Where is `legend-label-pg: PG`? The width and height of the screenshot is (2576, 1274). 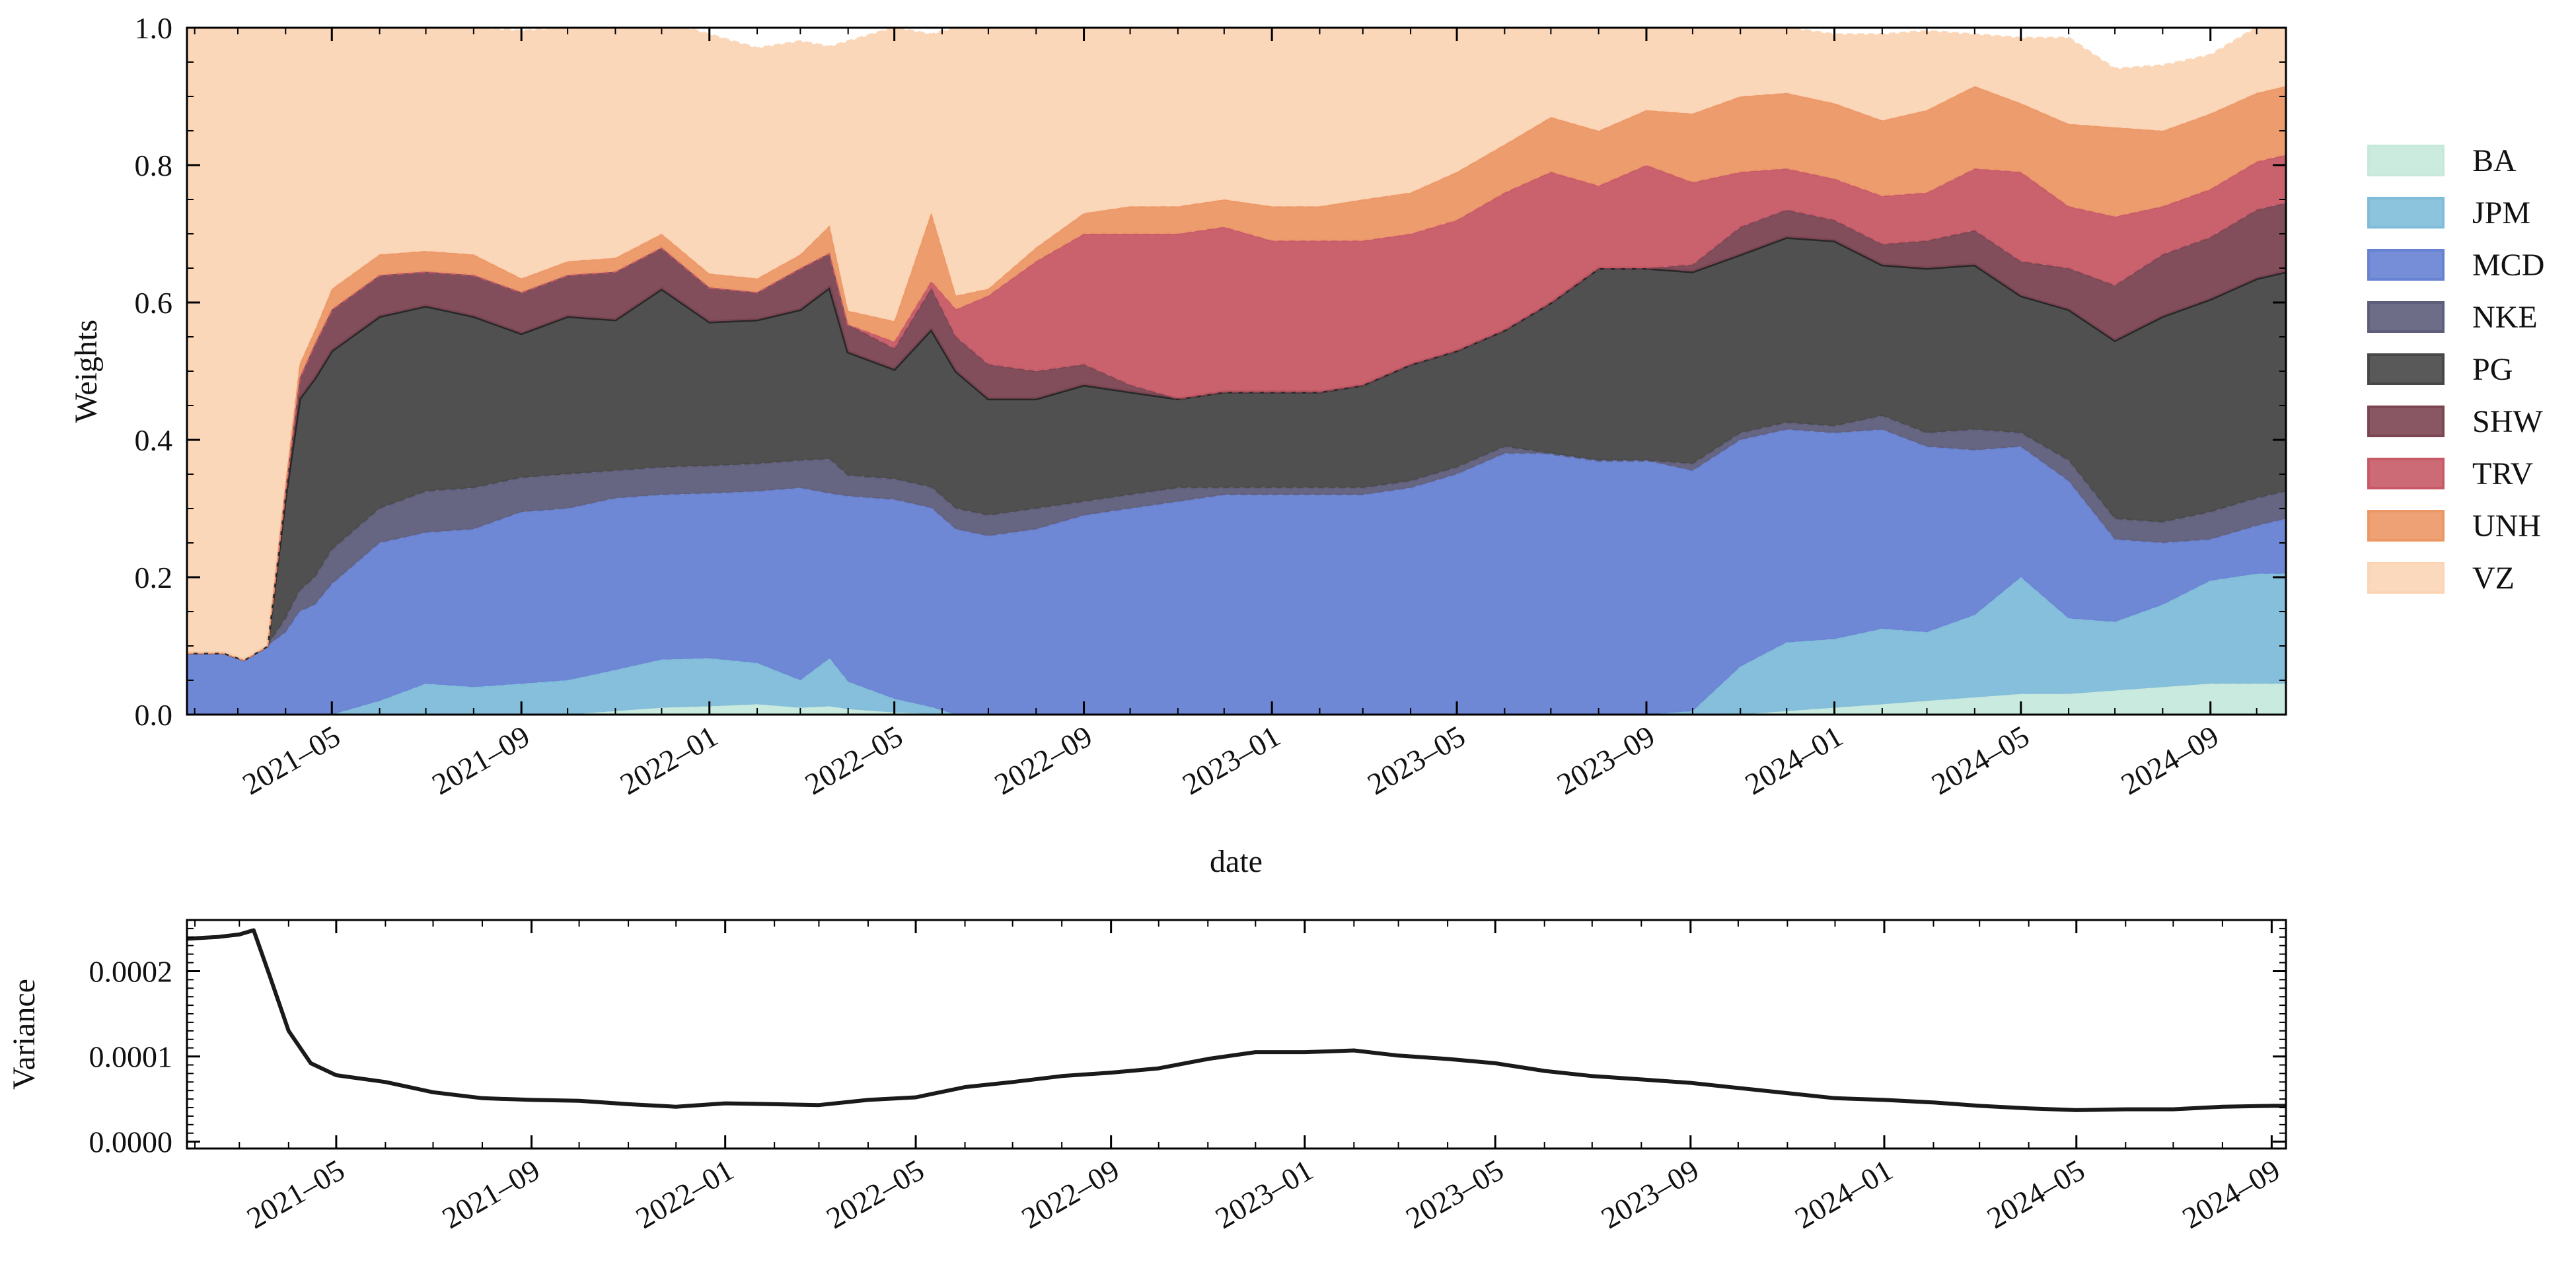
legend-label-pg: PG is located at coordinates (2492, 369).